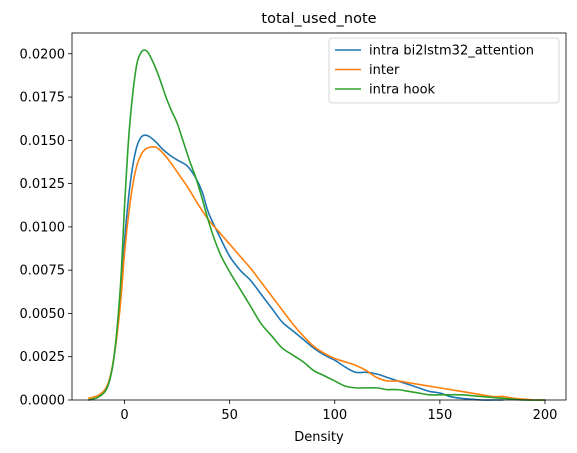 The width and height of the screenshot is (577, 453). I want to click on x-tick-label: 0, so click(124, 415).